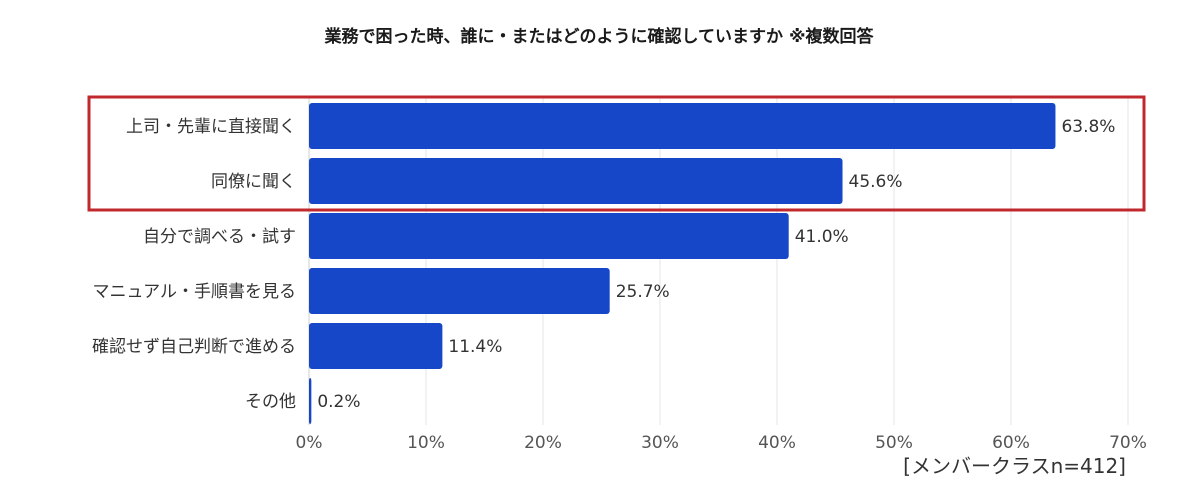 This screenshot has height=495, width=1198. Describe the element at coordinates (777, 443) in the screenshot. I see `x-tick-label: 40%` at that location.